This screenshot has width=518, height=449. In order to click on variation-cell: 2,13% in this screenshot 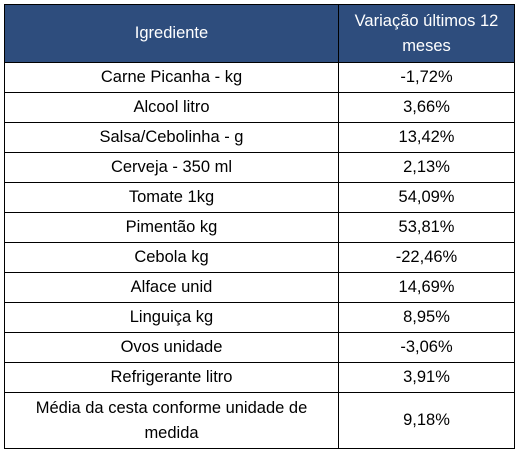, I will do `click(426, 167)`.